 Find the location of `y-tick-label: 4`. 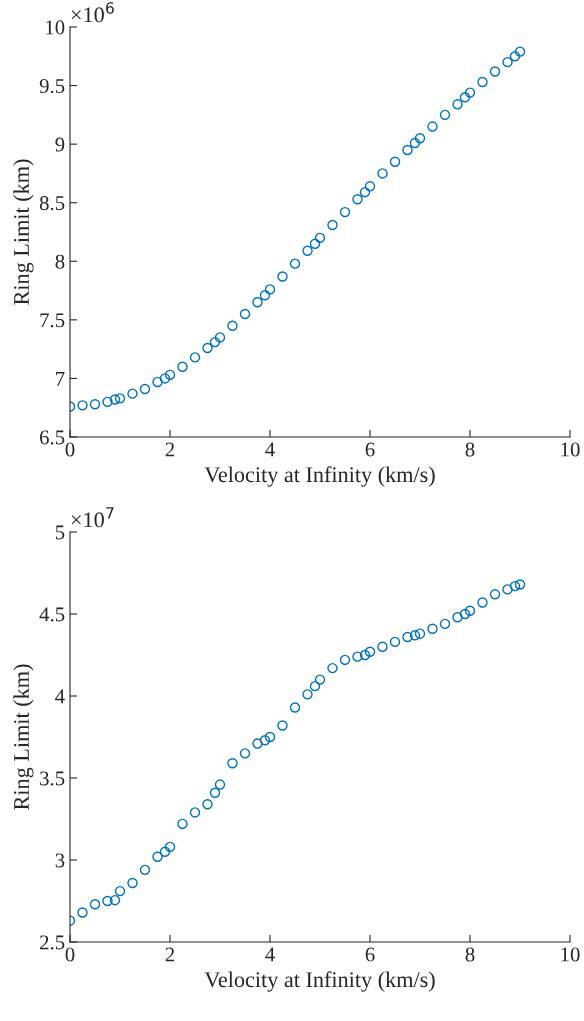

y-tick-label: 4 is located at coordinates (60, 696).